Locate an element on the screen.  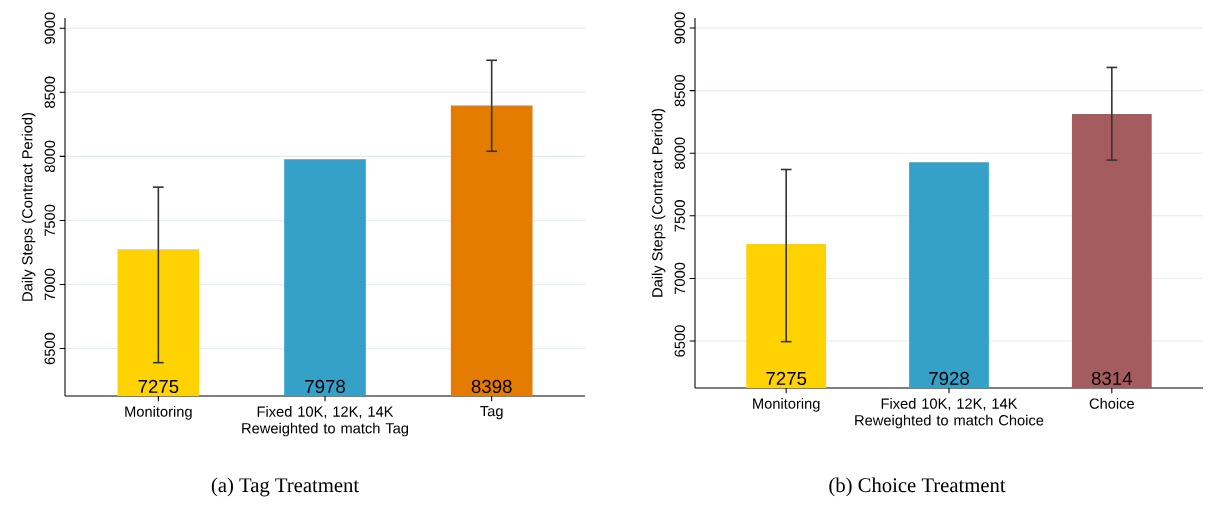
text: (a) Tag Treatment is located at coordinates (285, 487).